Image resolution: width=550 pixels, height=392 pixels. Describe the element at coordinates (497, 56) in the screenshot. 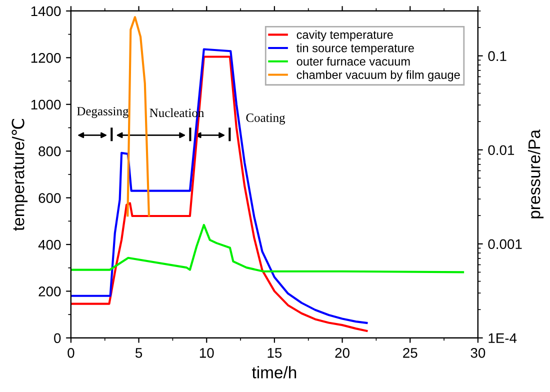

I see `y2-tick-label: 0.1` at that location.